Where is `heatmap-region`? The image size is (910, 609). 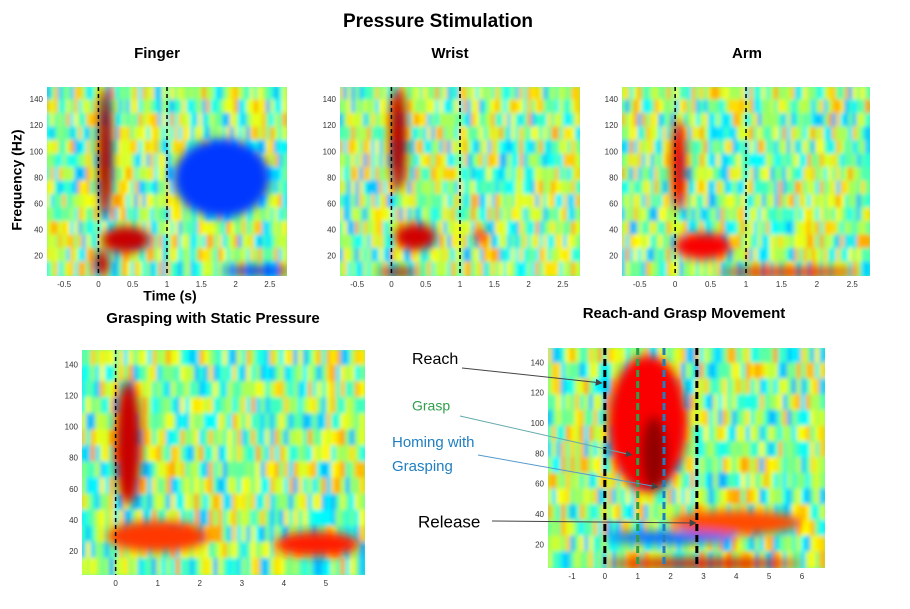 heatmap-region is located at coordinates (736, 522).